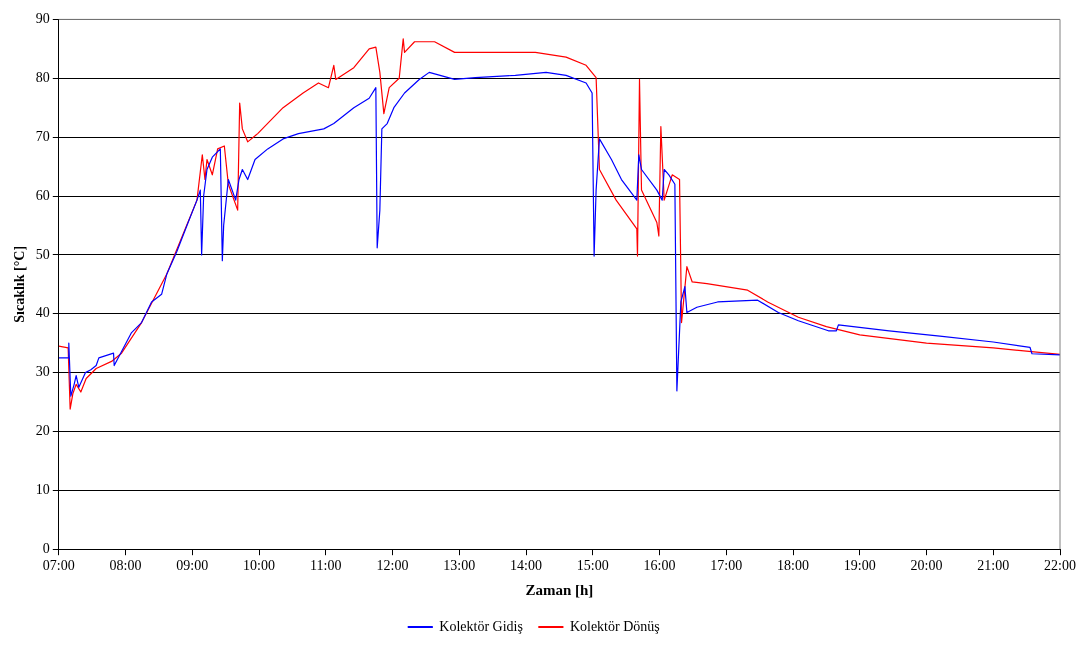  What do you see at coordinates (42, 490) in the screenshot?
I see `y-tick-label: 10` at bounding box center [42, 490].